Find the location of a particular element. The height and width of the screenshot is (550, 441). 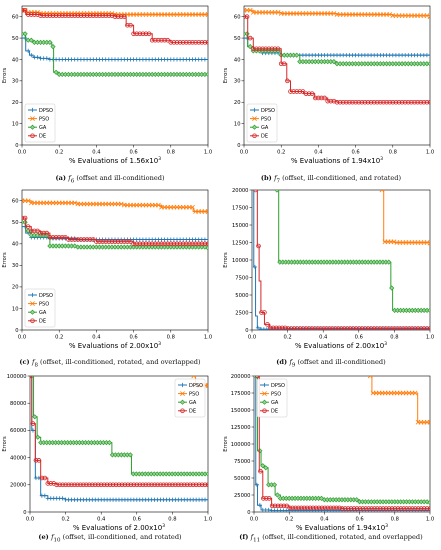

x-tick-label: 0.6 is located at coordinates (133, 338).